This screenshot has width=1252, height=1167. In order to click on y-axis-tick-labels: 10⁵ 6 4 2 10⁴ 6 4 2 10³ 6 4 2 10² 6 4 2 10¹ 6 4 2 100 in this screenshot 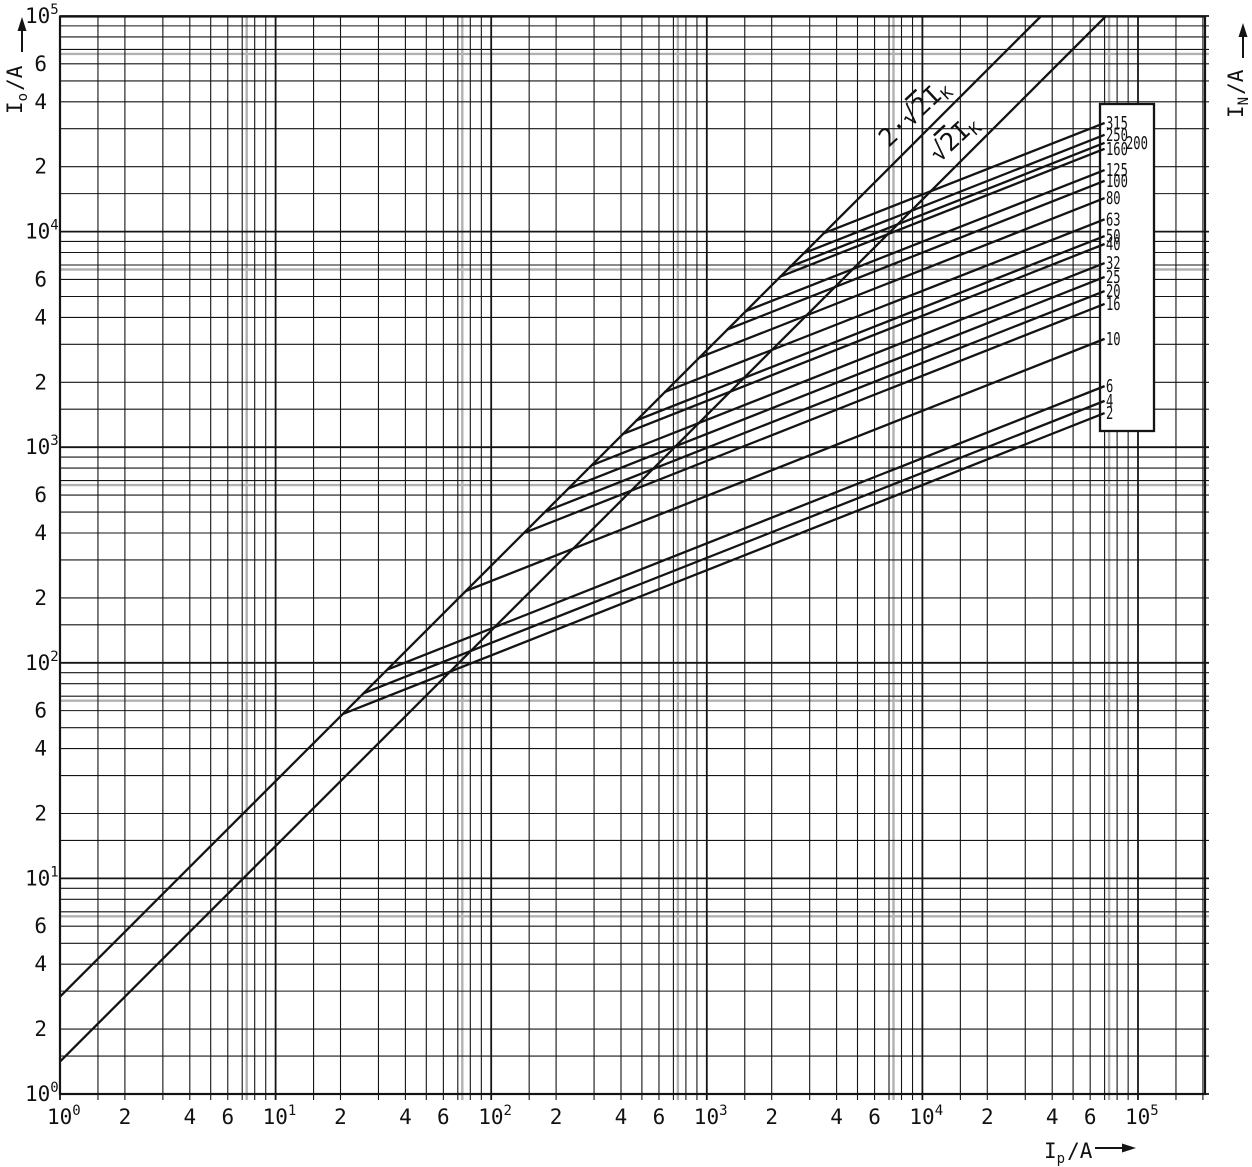, I will do `click(42, 554)`.